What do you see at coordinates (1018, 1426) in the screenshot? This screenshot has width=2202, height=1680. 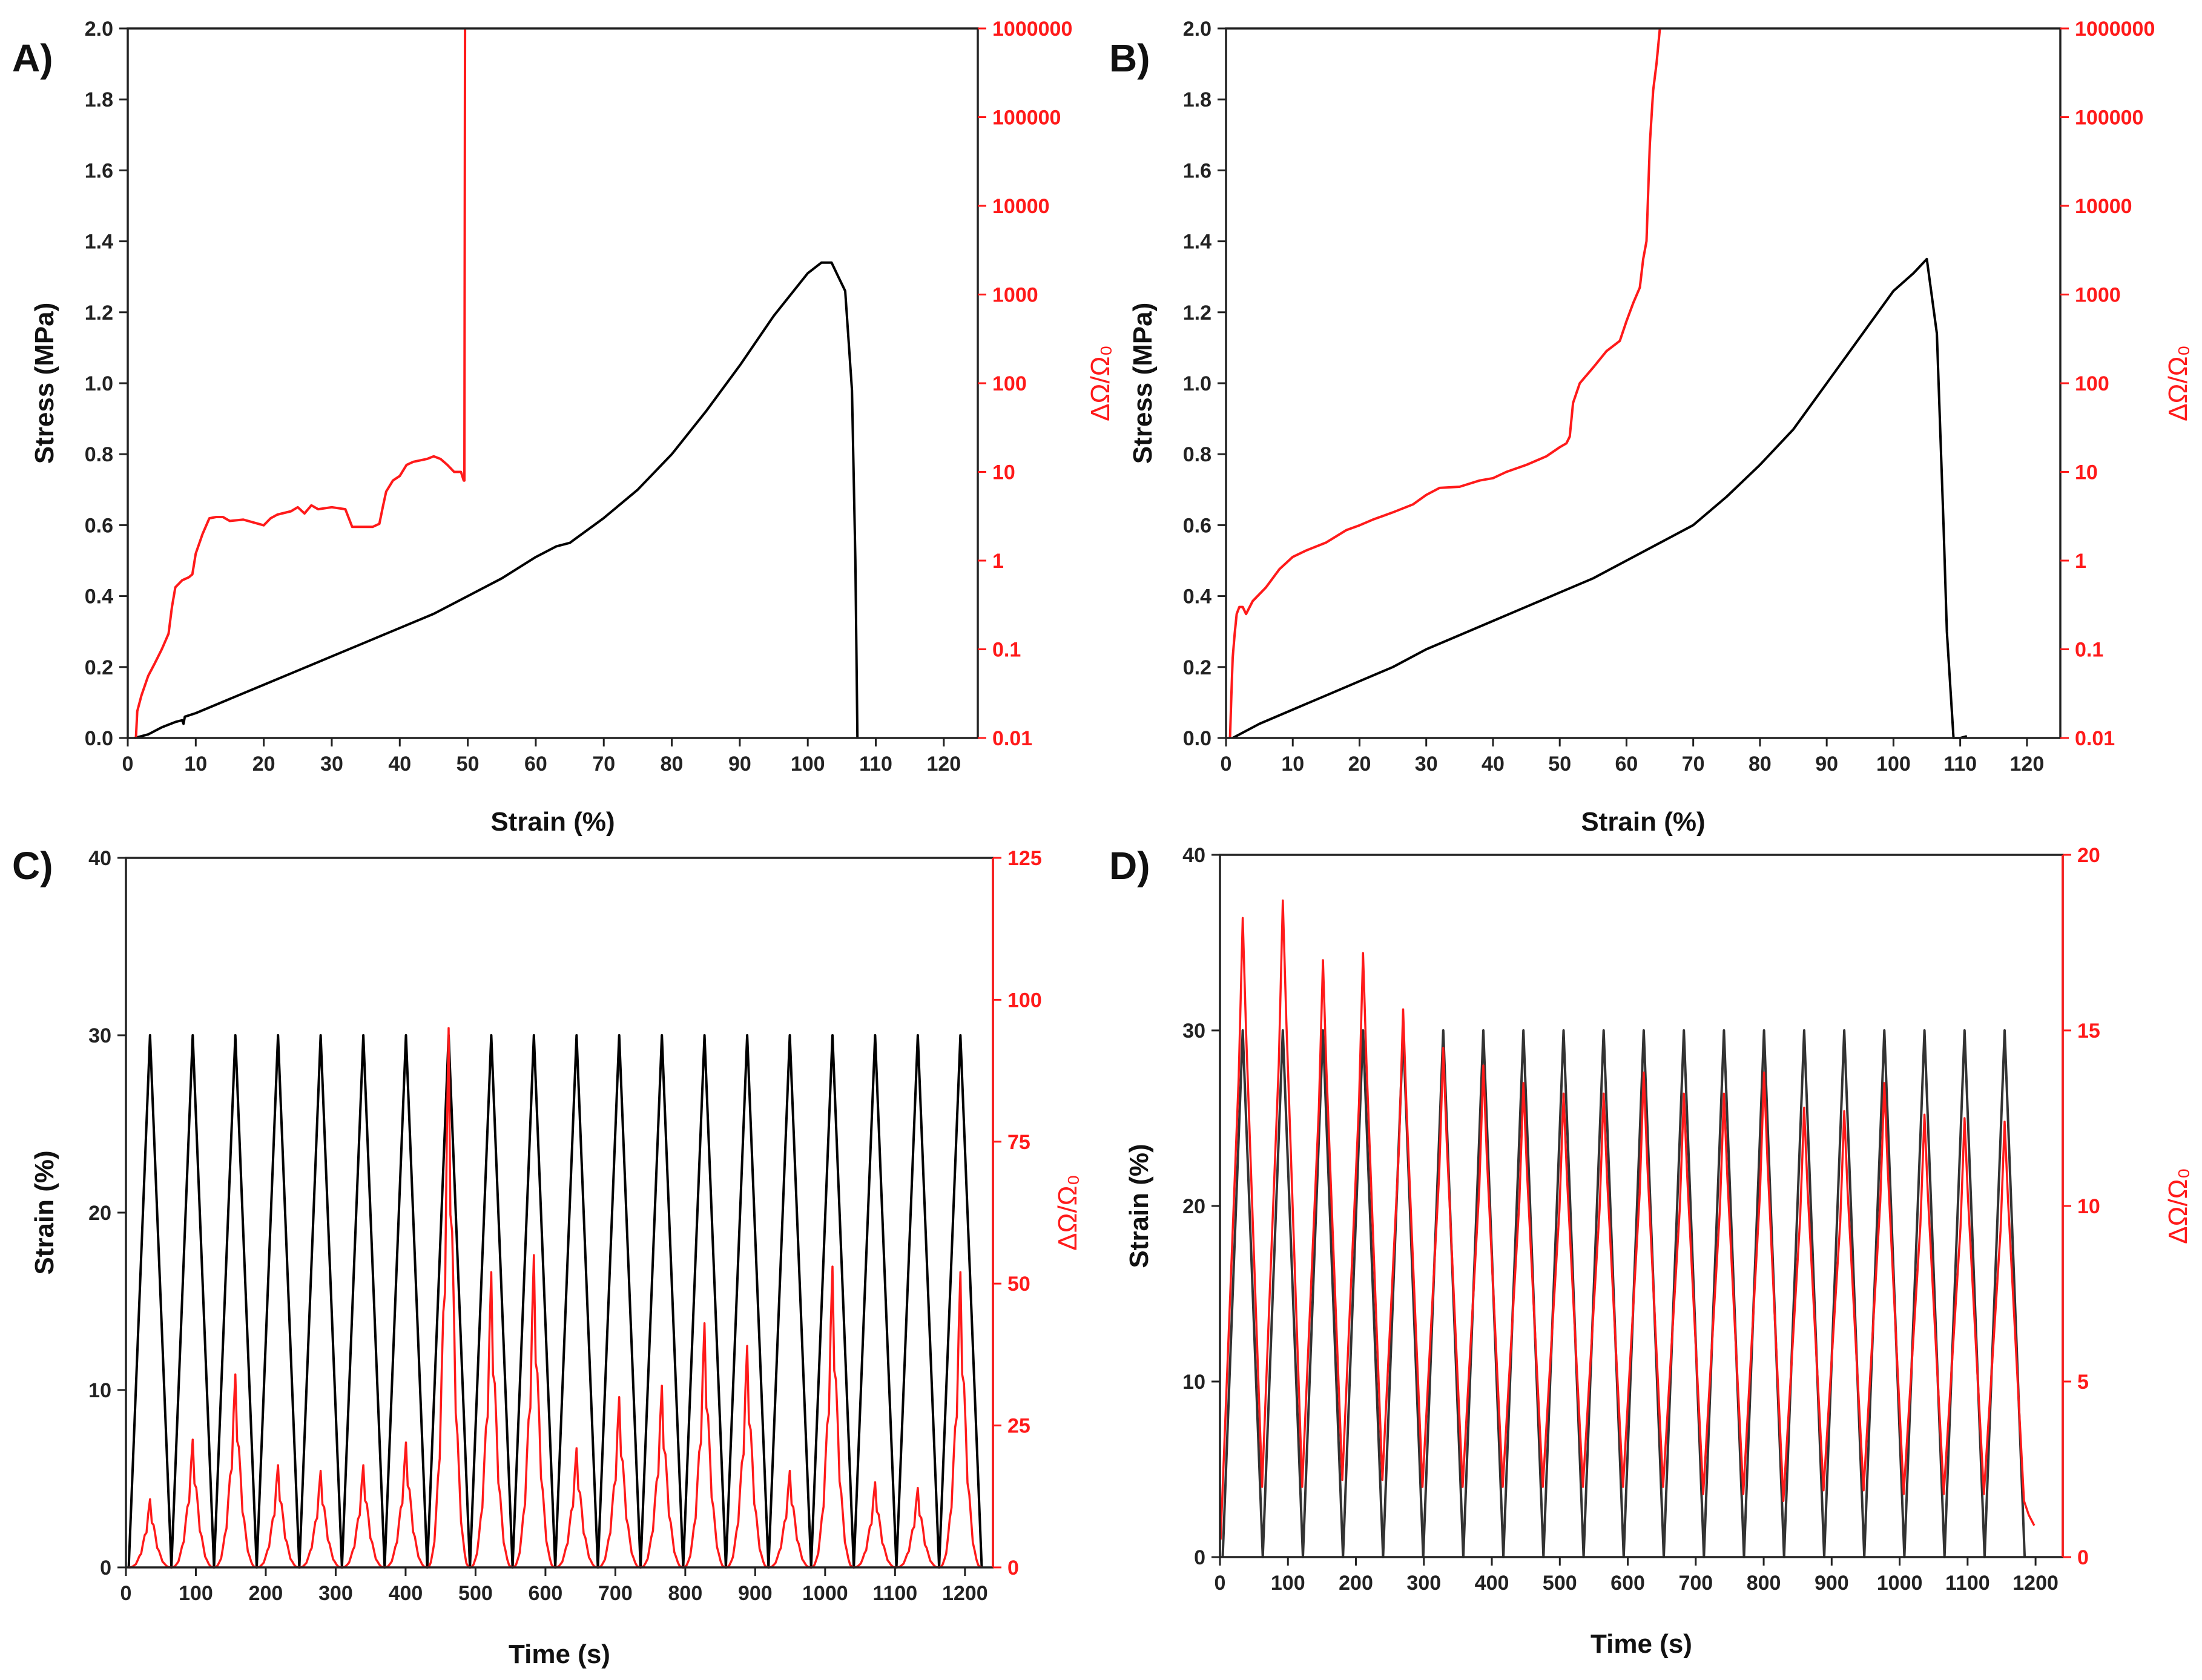 I see `y2-tick-label: 25` at bounding box center [1018, 1426].